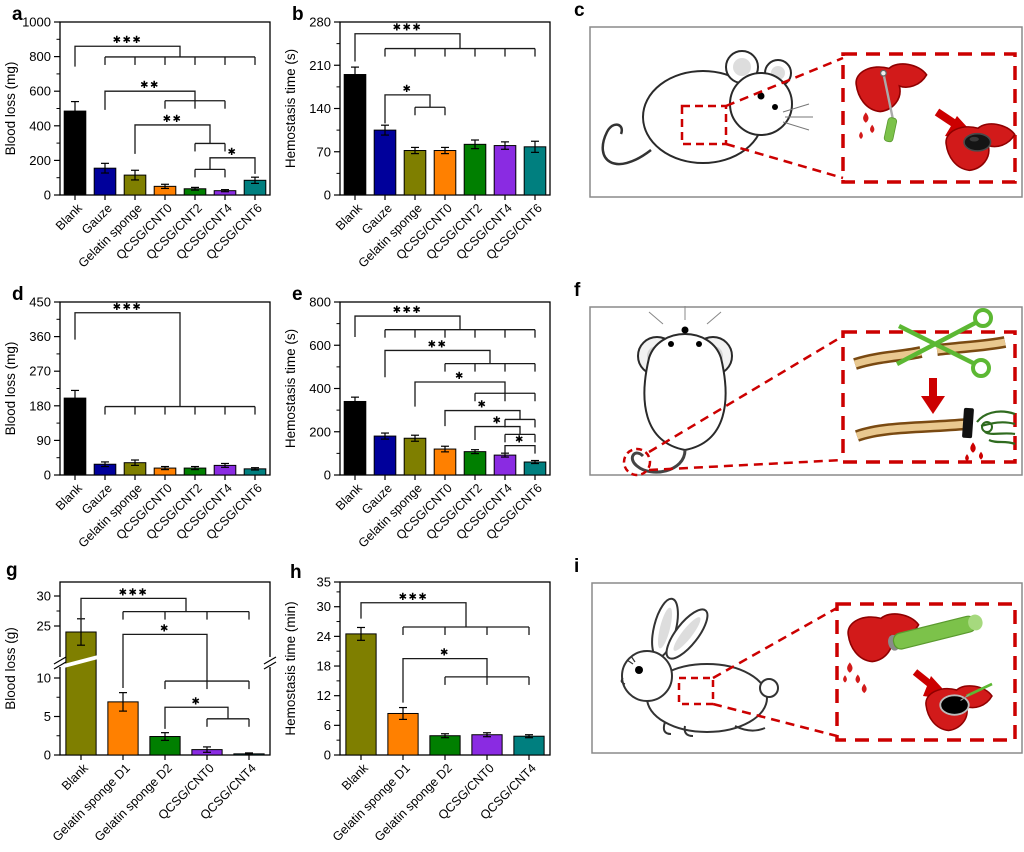  What do you see at coordinates (685, 330) in the screenshot?
I see `mouse-nose` at bounding box center [685, 330].